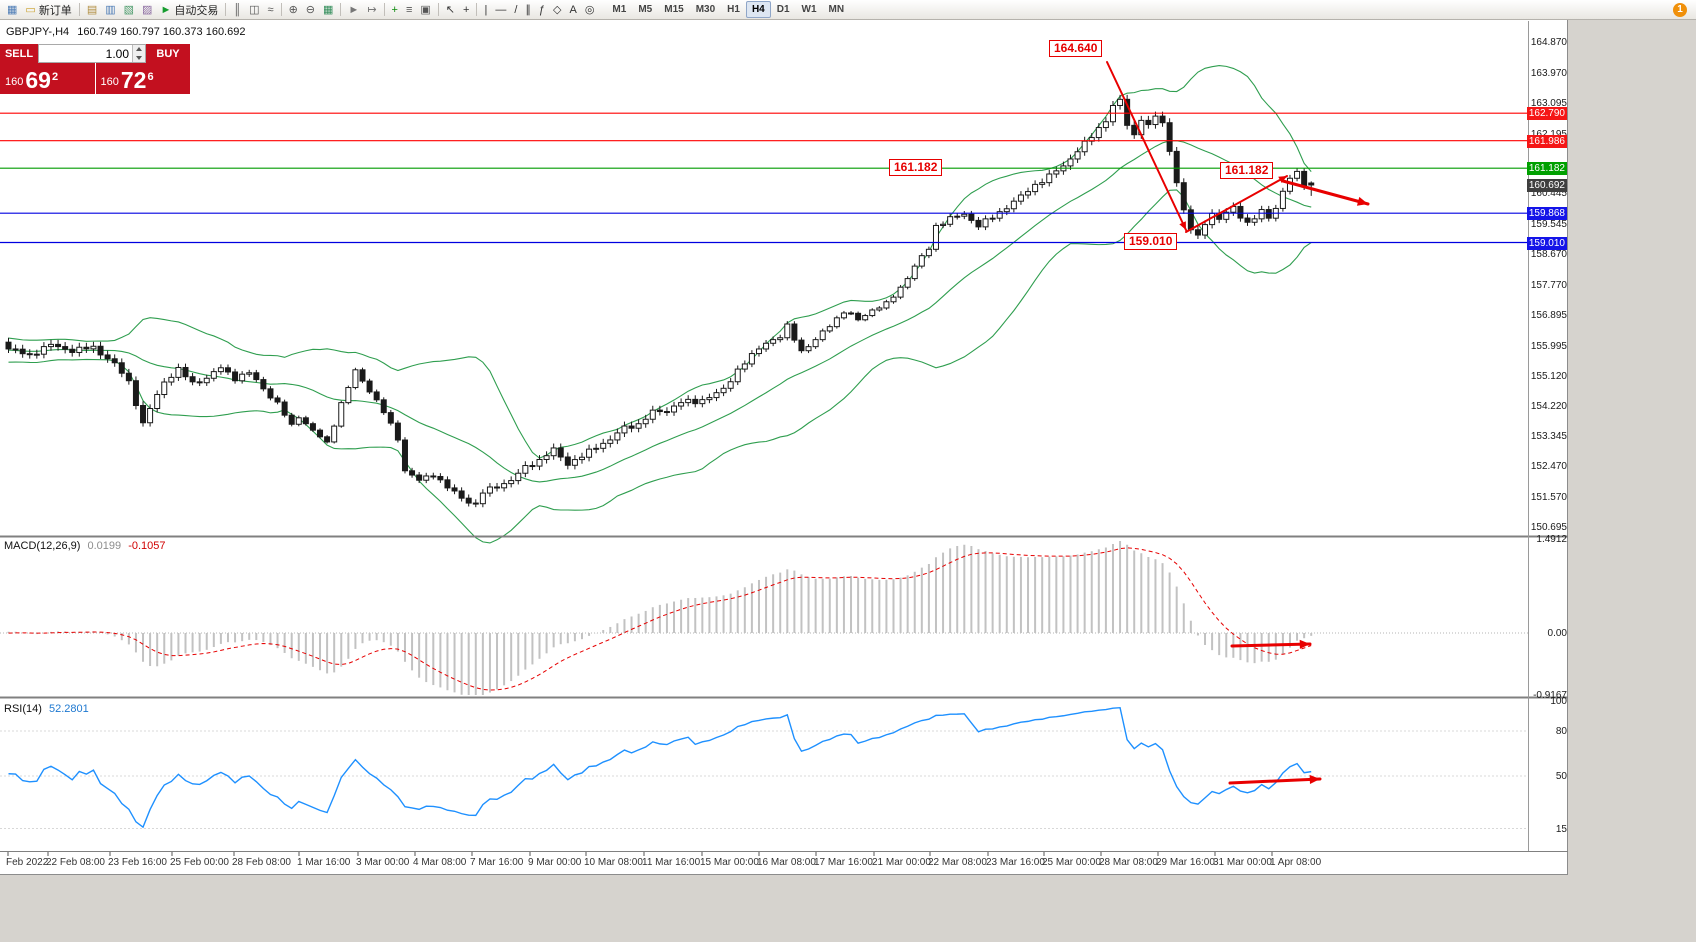  I want to click on navigator-icon: ▨, so click(147, 10).